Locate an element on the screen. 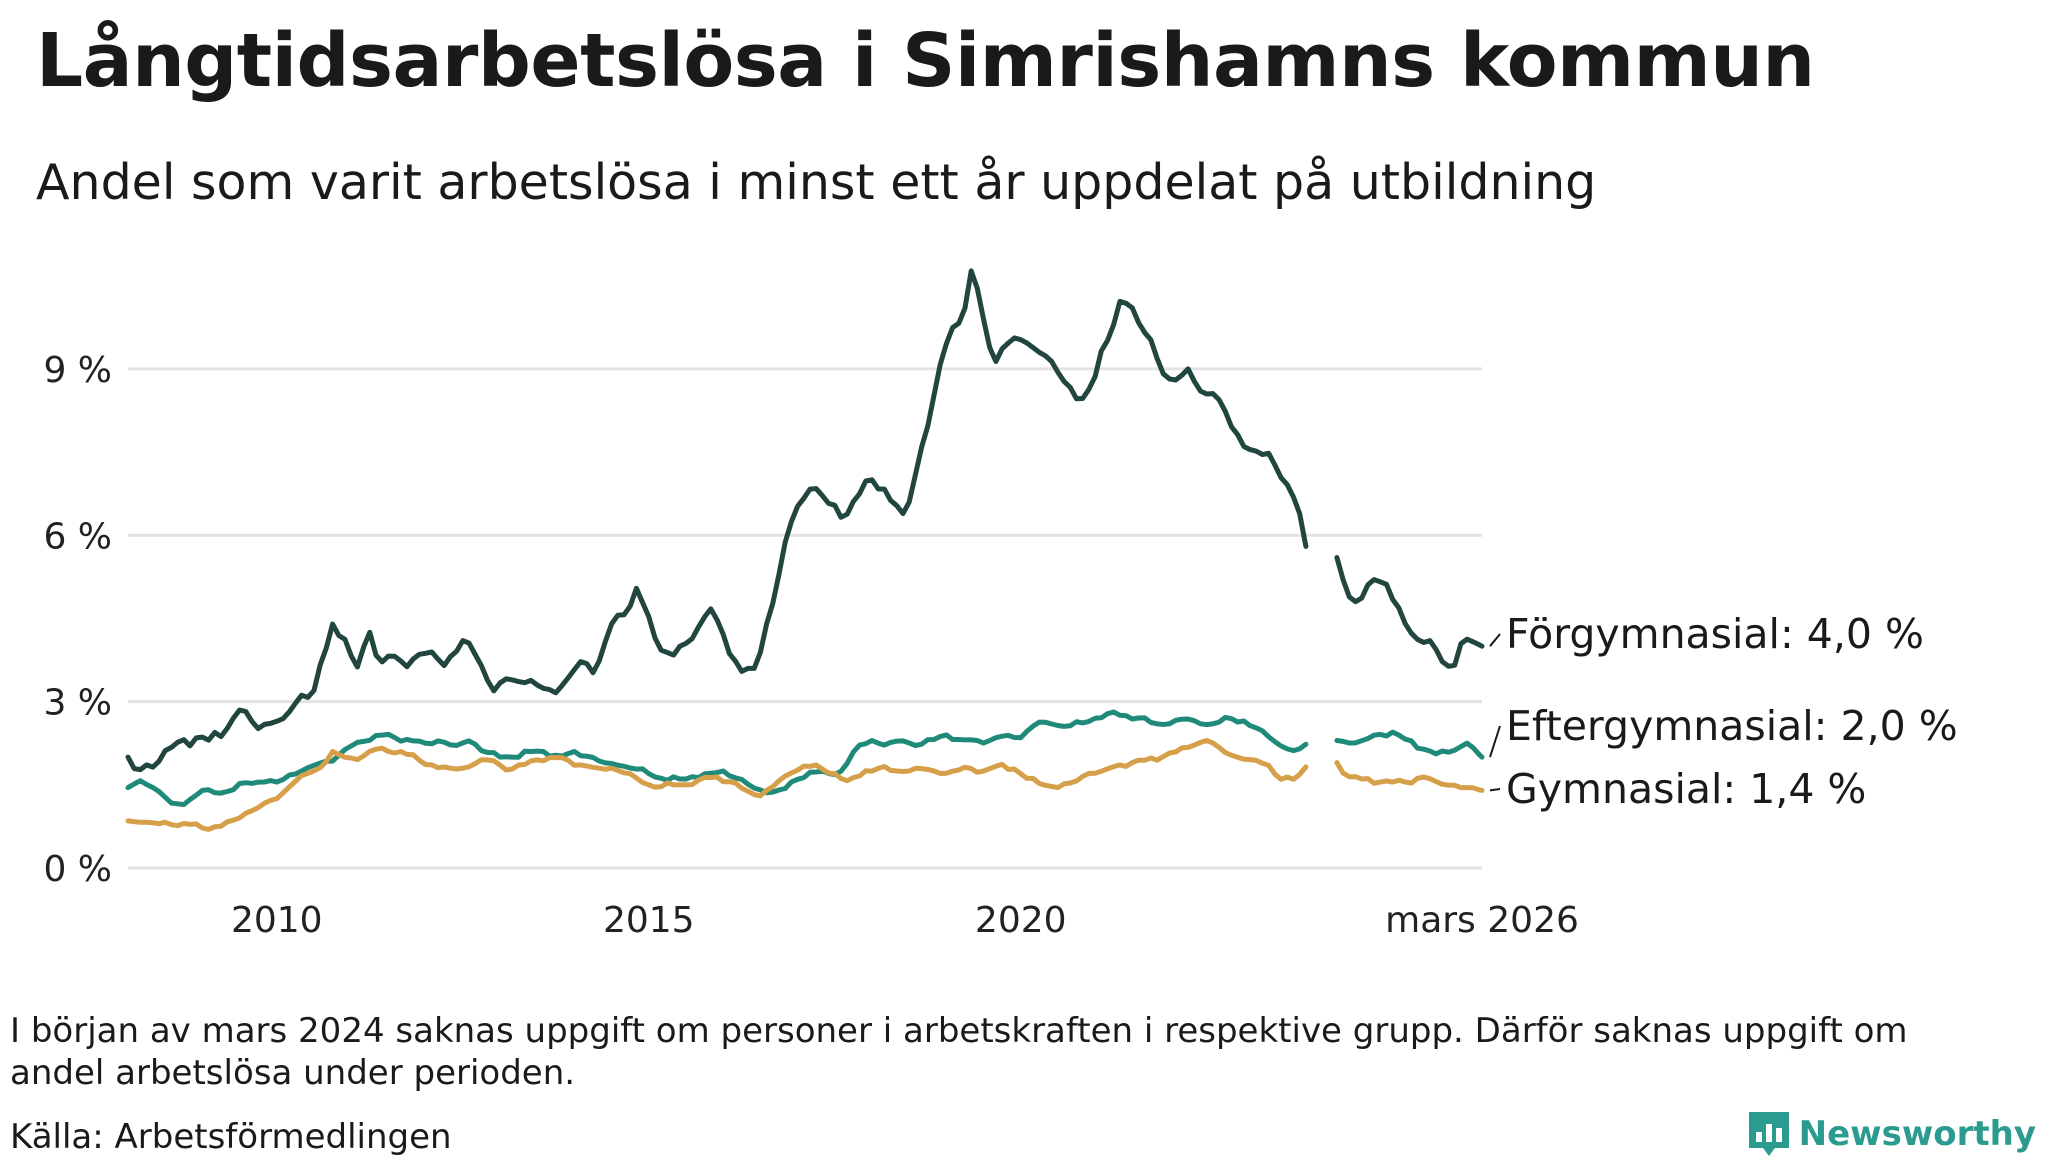 The width and height of the screenshot is (2048, 1157). y-tick-label: 3 % is located at coordinates (77, 703).